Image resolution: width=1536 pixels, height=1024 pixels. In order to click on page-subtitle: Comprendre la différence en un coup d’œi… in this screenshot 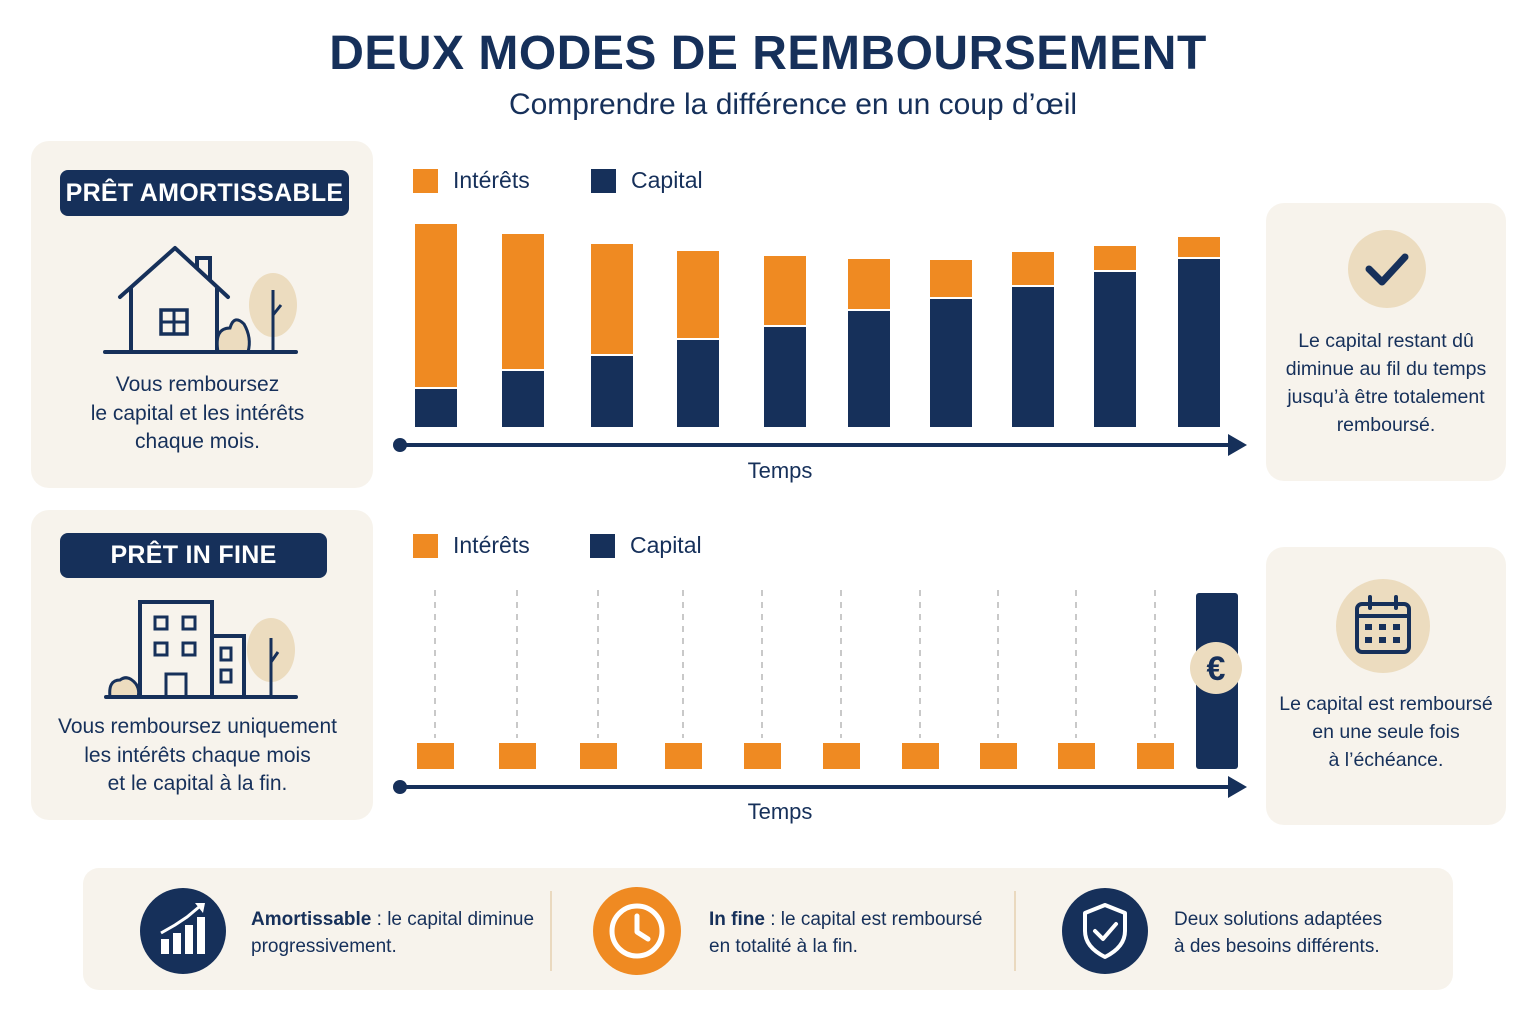, I will do `click(793, 104)`.